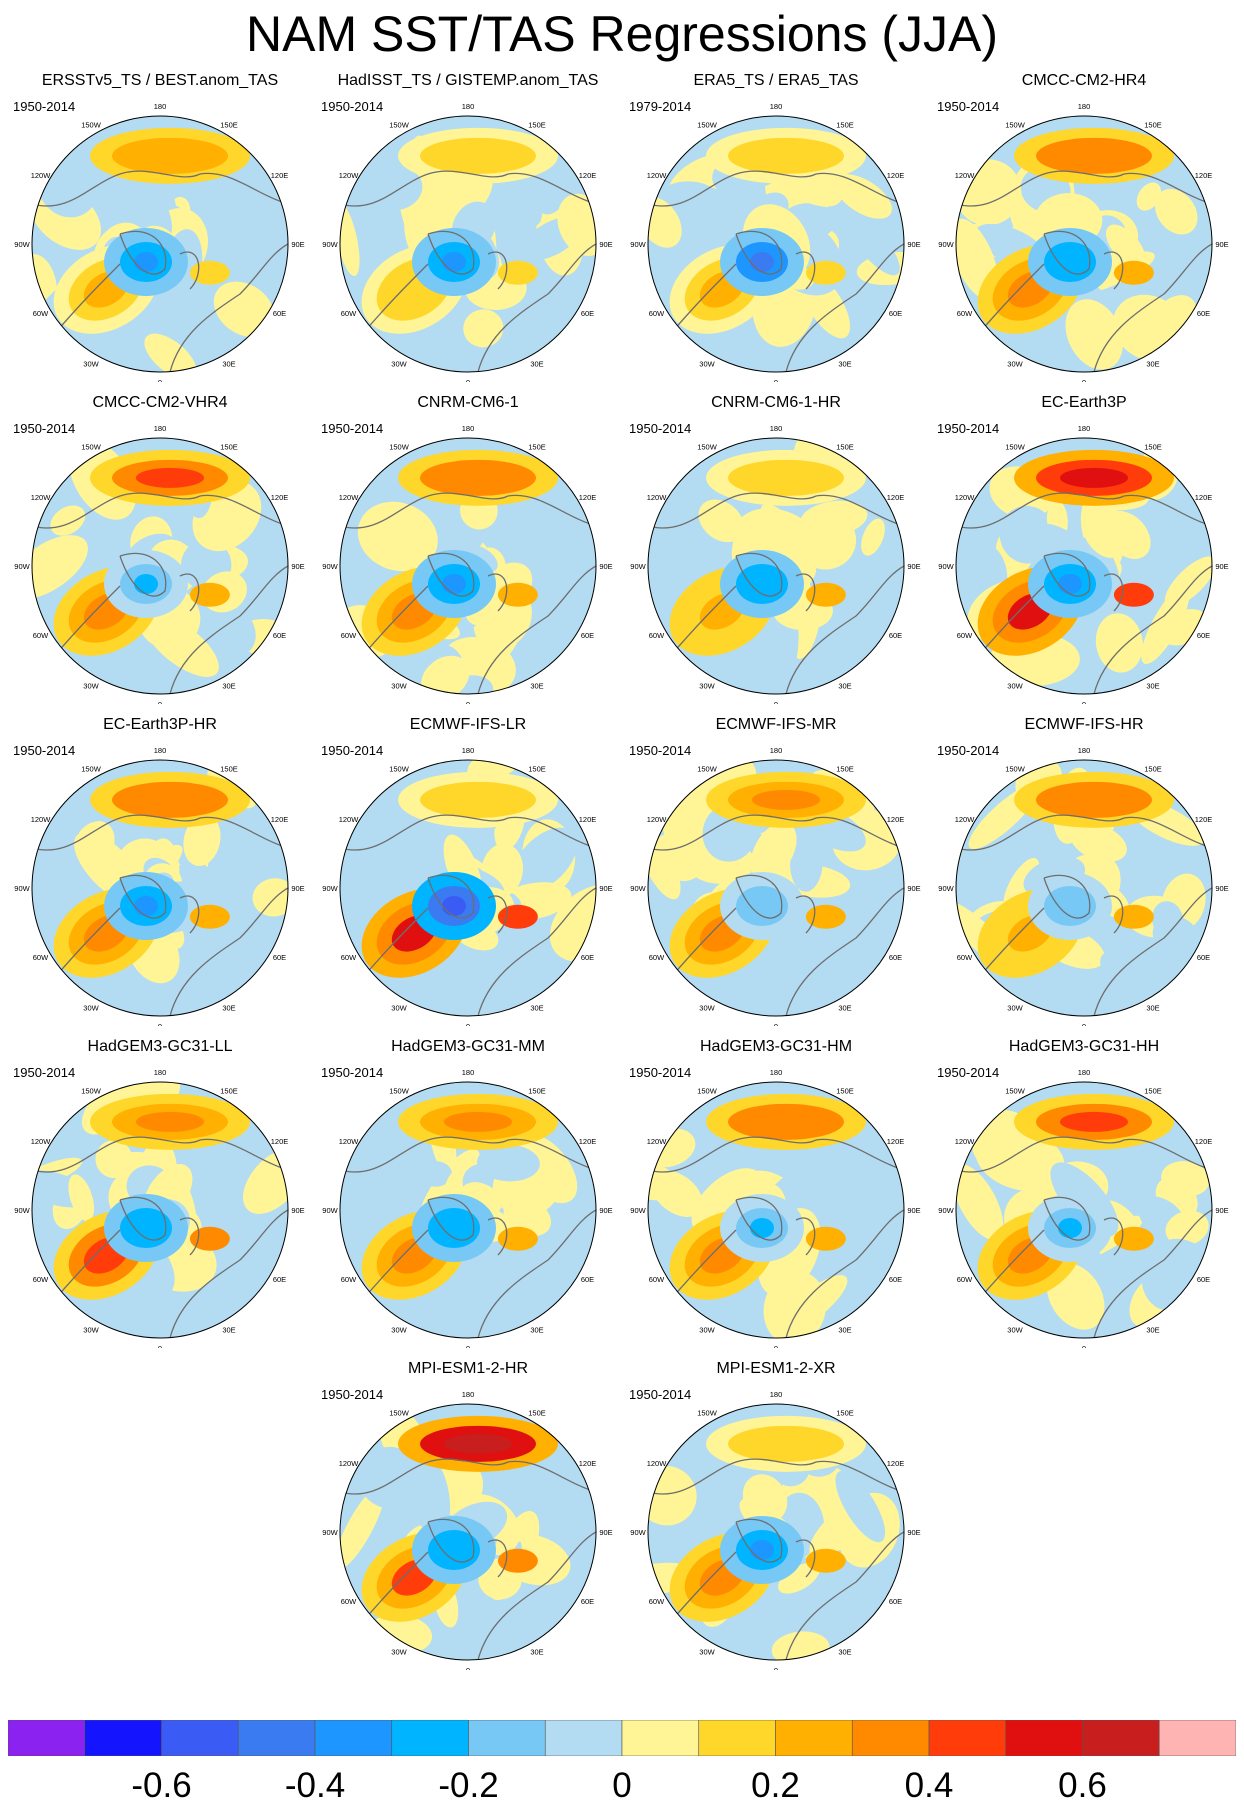 Image resolution: width=1244 pixels, height=1806 pixels. Describe the element at coordinates (160, 80) in the screenshot. I see `panel-title: ERSSTv5_TS / BEST.anom_TAS` at that location.